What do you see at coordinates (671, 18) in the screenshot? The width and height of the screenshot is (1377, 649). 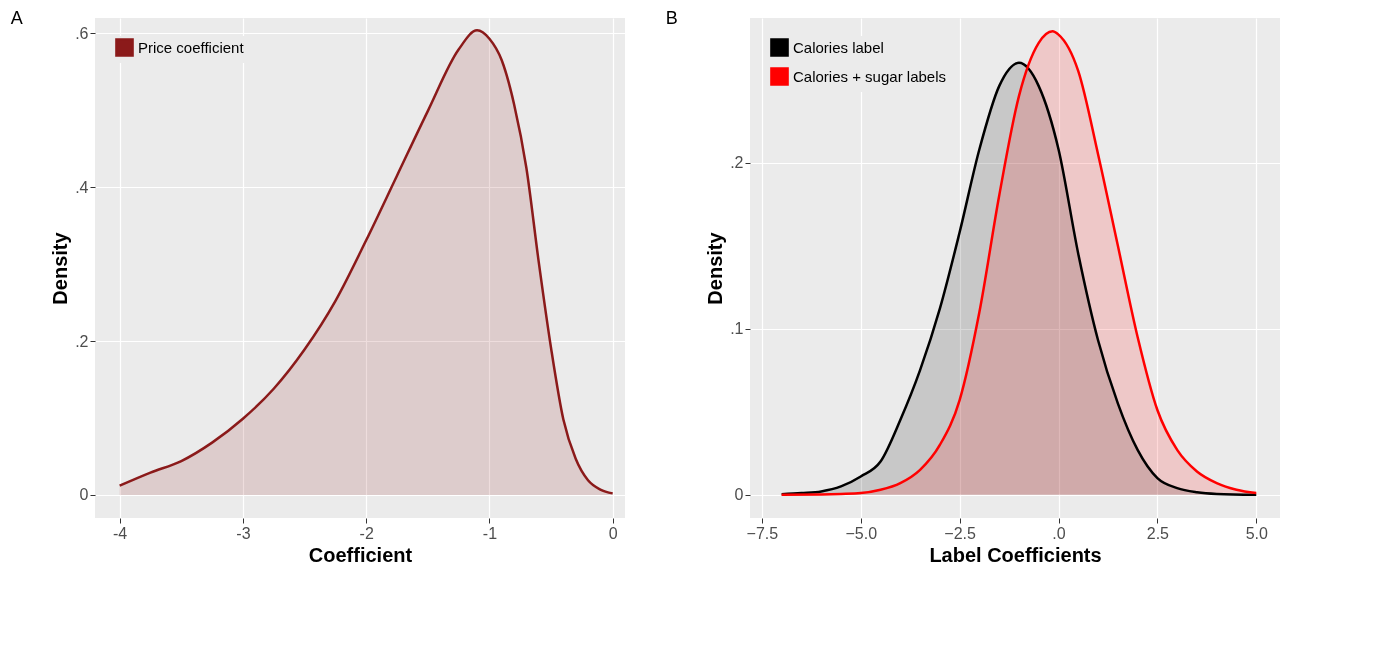 I see `chart-title: B` at bounding box center [671, 18].